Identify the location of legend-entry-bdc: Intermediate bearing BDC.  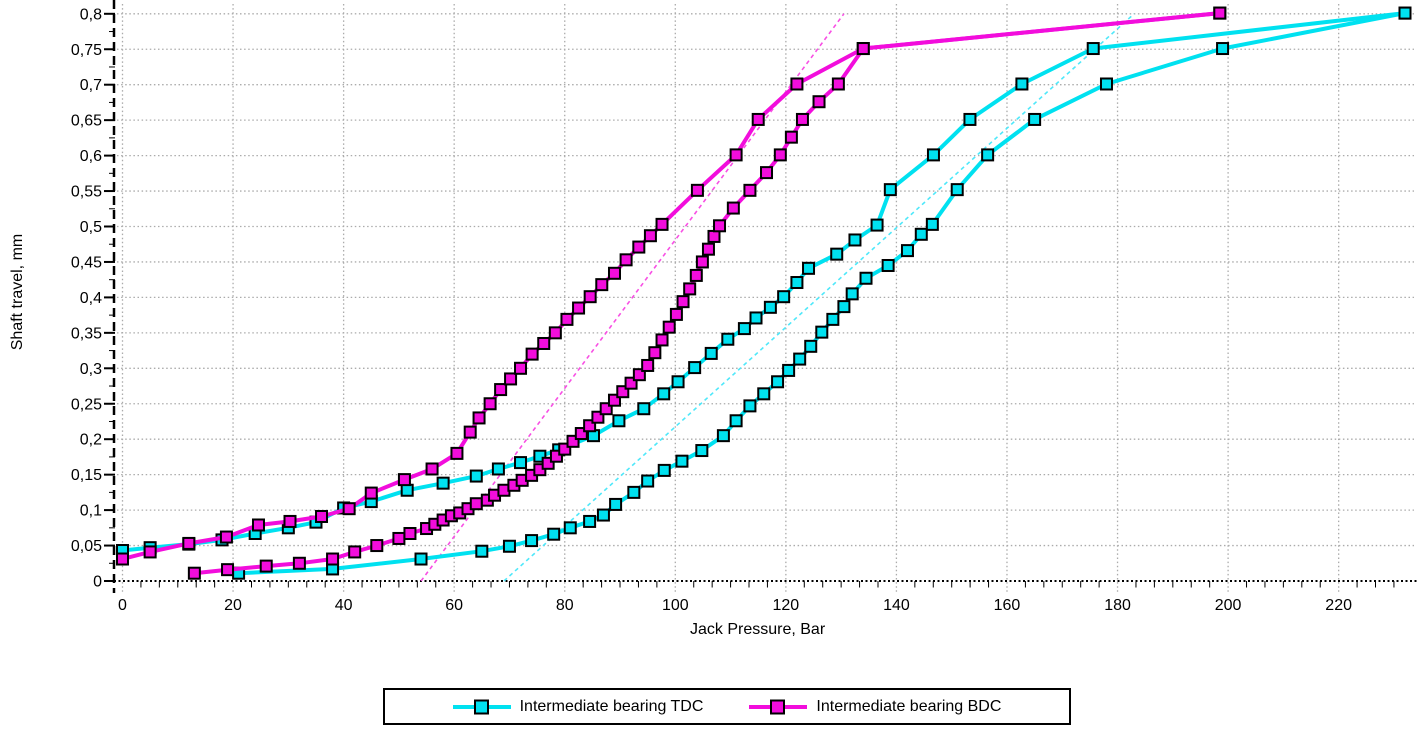
(875, 707).